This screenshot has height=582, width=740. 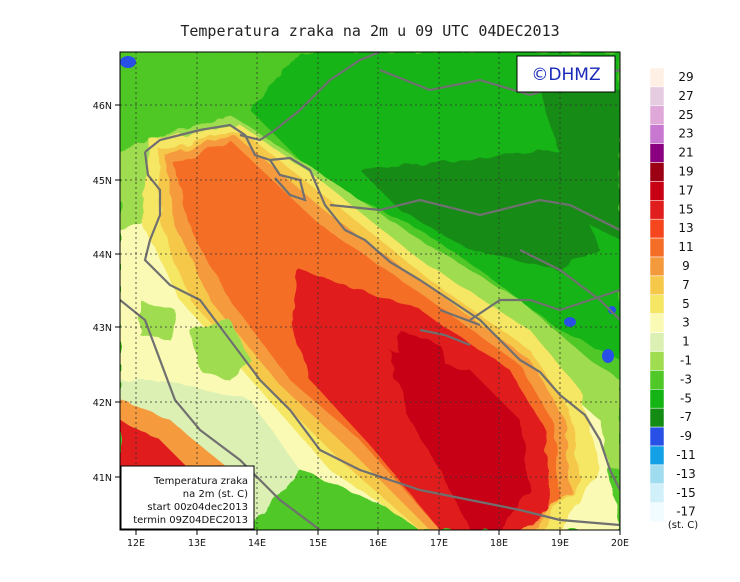 I want to click on legend-label: 25, so click(x=685, y=115).